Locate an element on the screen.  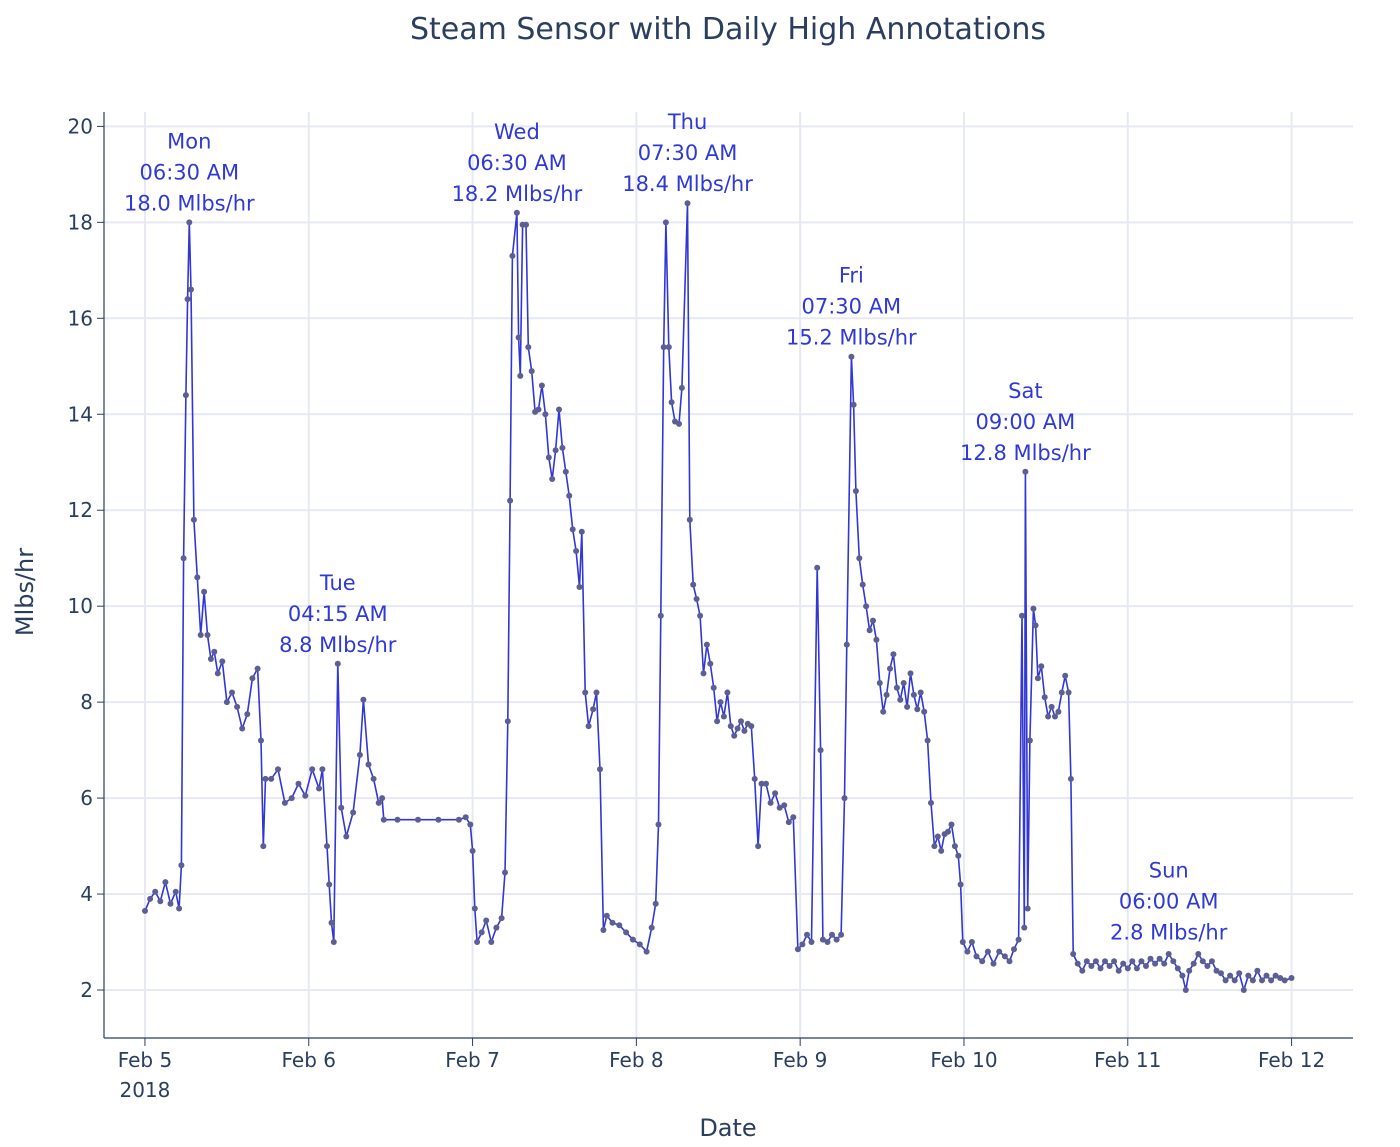
y-axis-title: Mlbs/hr is located at coordinates (25, 592).